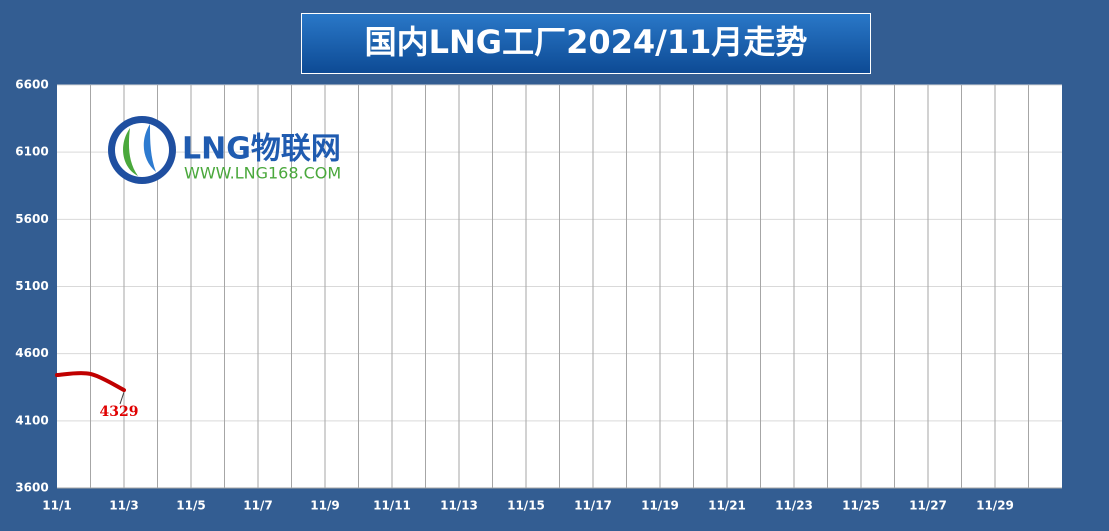 This screenshot has width=1109, height=531. What do you see at coordinates (261, 149) in the screenshot?
I see `logo-name: LNG物联网` at bounding box center [261, 149].